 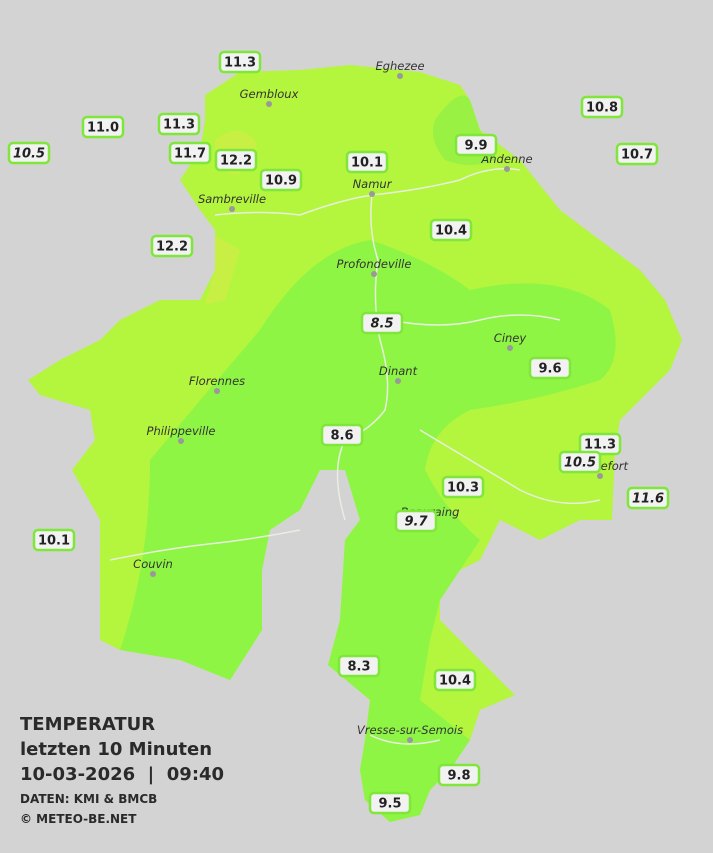 I want to click on station-value: 10.9, so click(x=281, y=181).